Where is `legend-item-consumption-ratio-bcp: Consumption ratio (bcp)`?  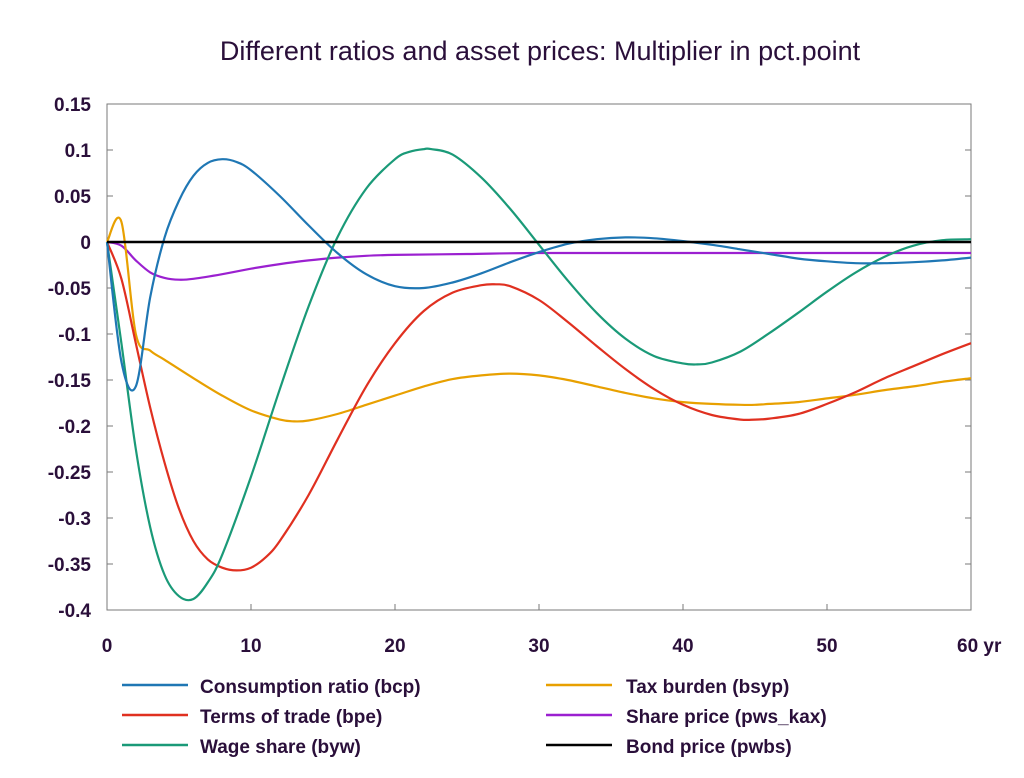 legend-item-consumption-ratio-bcp: Consumption ratio (bcp) is located at coordinates (271, 687).